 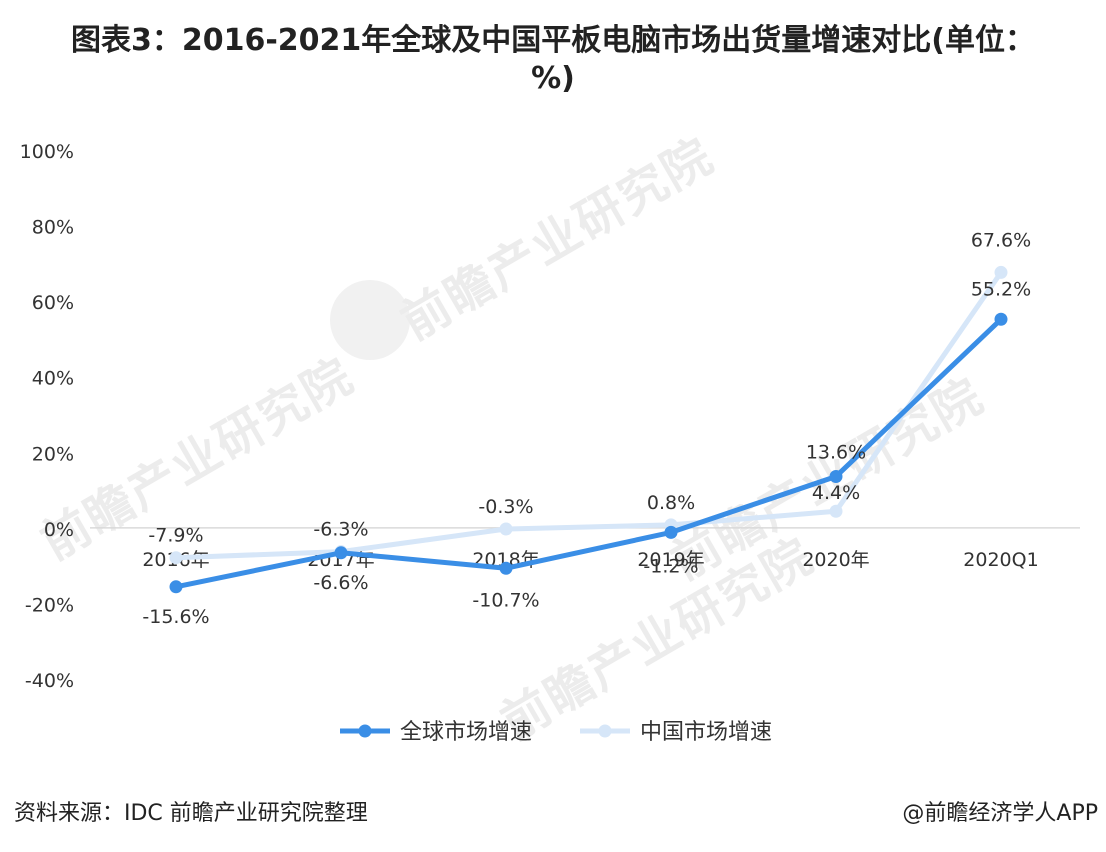 What do you see at coordinates (505, 507) in the screenshot?
I see `data-label: -0.3%` at bounding box center [505, 507].